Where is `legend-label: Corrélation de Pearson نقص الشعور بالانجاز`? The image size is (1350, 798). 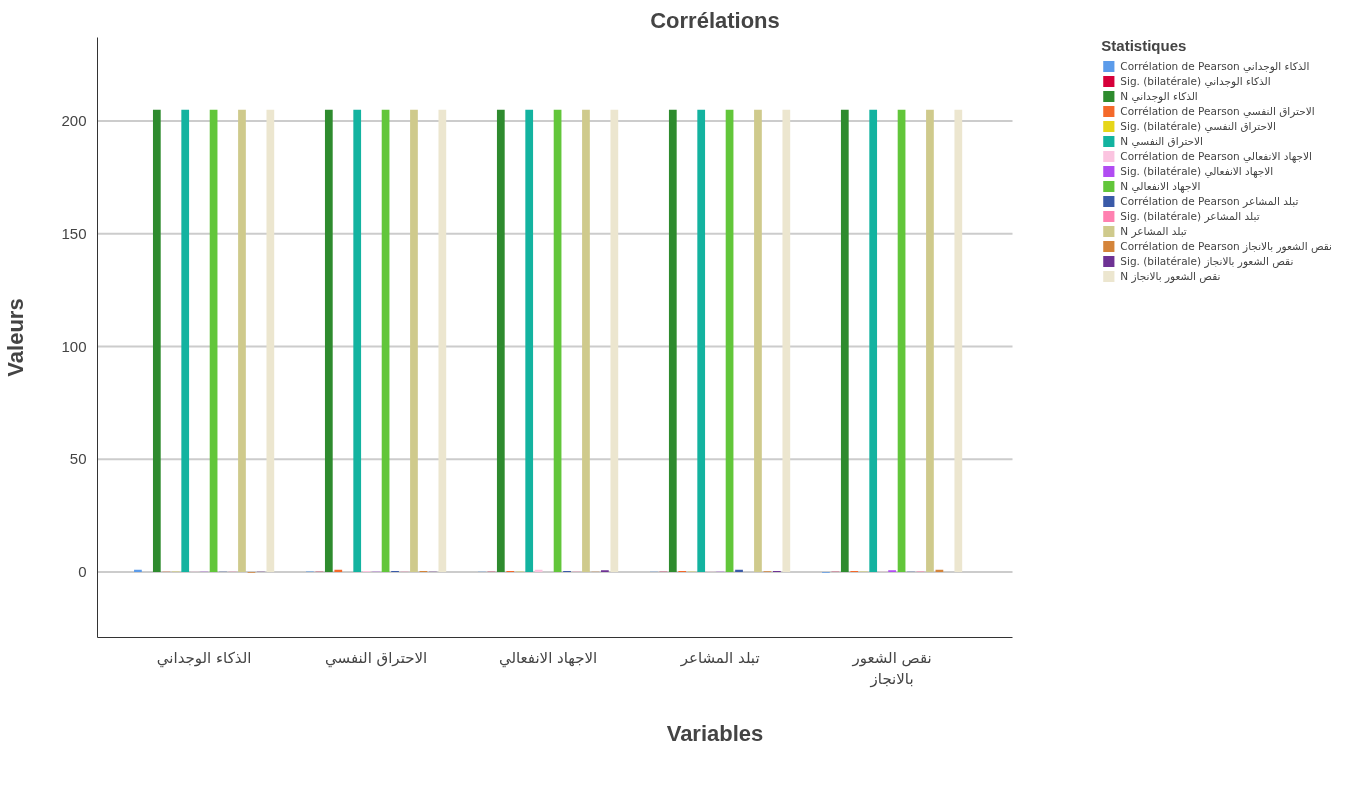 legend-label: Corrélation de Pearson نقص الشعور بالانجاز is located at coordinates (1226, 246).